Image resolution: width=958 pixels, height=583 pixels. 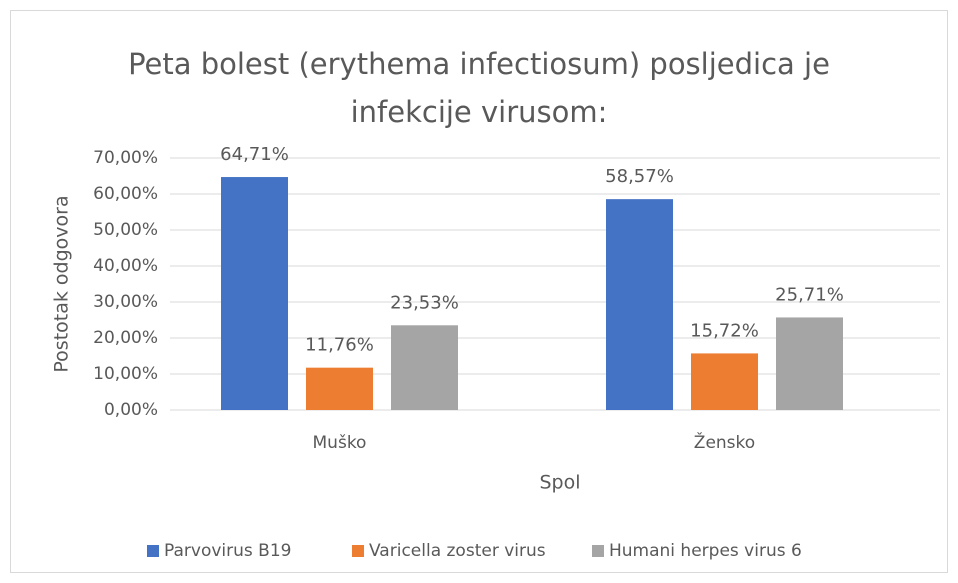 I want to click on legend-label: Parvovirus B19, so click(x=227, y=551).